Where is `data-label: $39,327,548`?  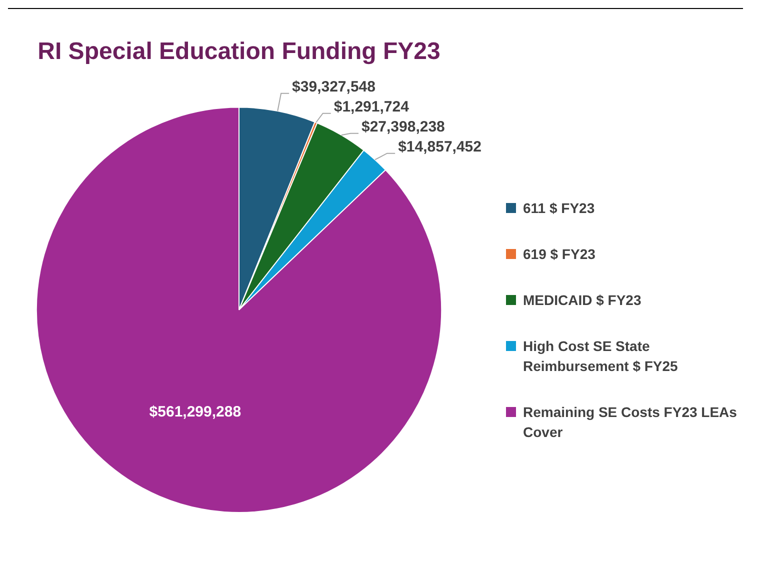 data-label: $39,327,548 is located at coordinates (334, 87).